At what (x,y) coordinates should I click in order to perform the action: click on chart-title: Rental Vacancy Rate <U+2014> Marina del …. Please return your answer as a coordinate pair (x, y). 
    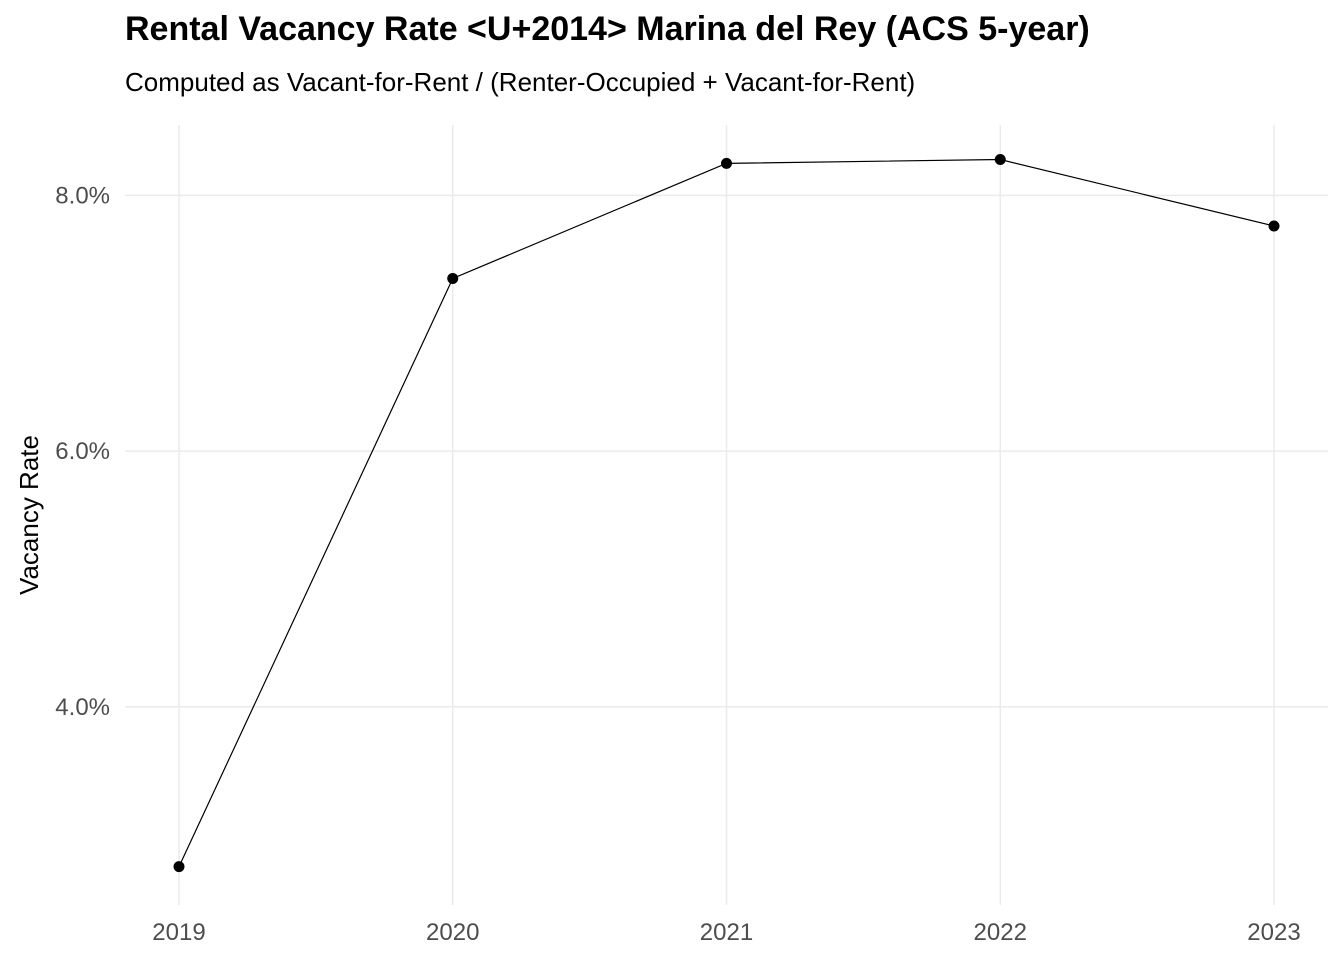
    Looking at the image, I should click on (607, 29).